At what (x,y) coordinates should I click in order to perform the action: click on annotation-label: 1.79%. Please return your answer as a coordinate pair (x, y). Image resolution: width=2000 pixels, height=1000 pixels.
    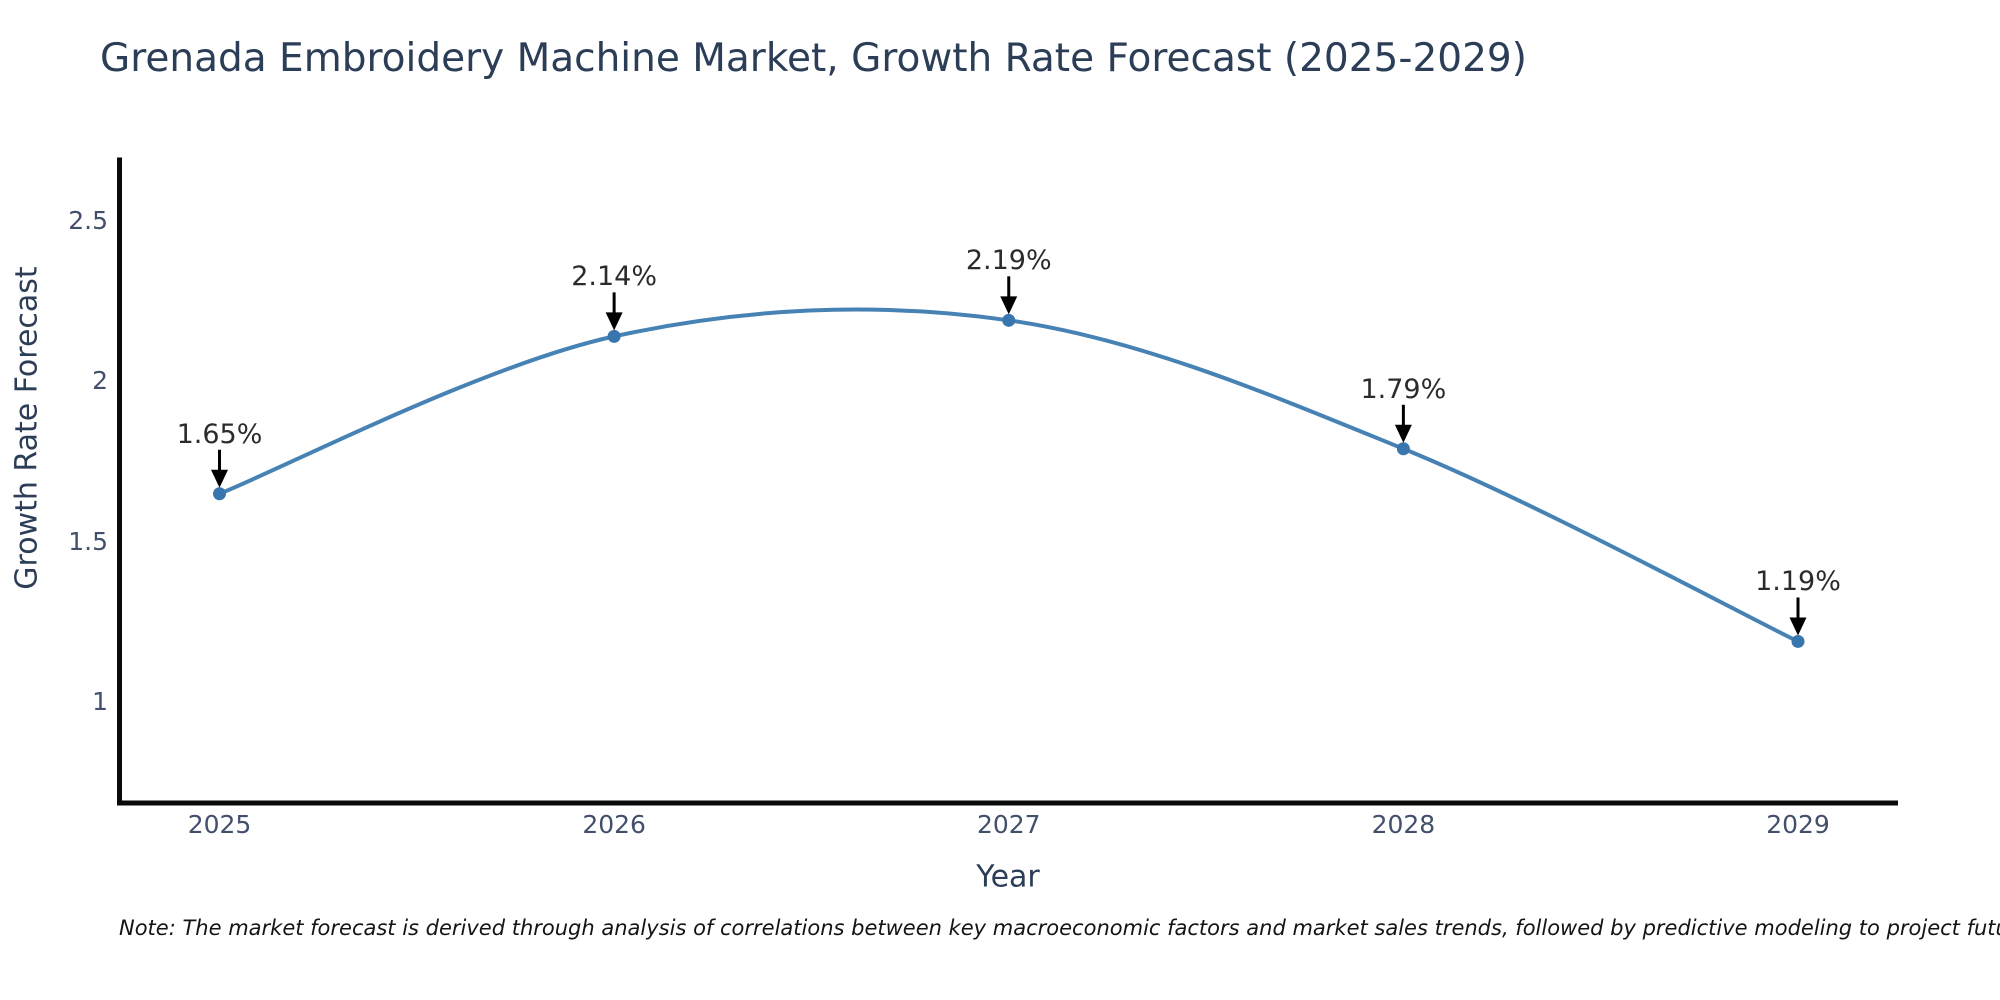
    Looking at the image, I should click on (1403, 389).